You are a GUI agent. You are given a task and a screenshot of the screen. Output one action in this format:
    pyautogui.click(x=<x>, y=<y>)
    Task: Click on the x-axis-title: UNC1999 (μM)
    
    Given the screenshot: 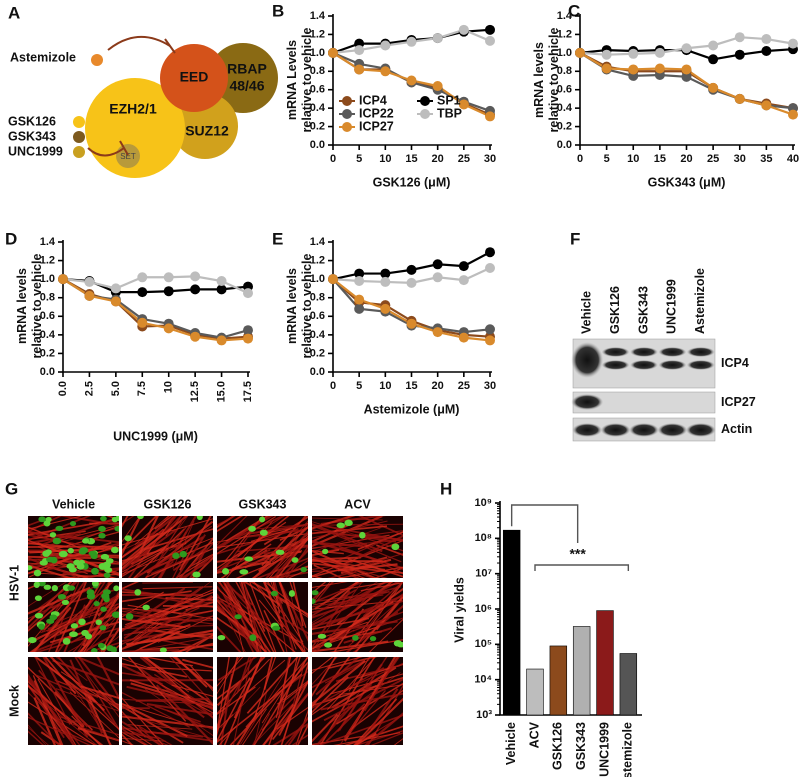 What is the action you would take?
    pyautogui.click(x=155, y=436)
    